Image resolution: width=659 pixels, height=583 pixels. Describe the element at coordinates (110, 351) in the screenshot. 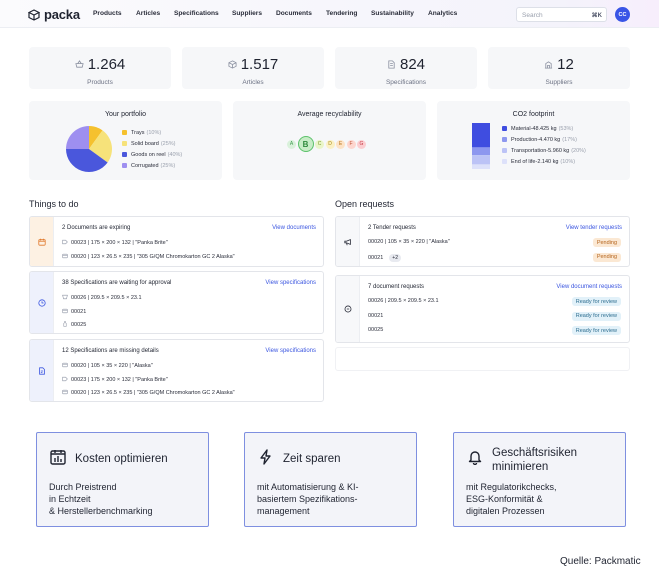

I see `todo-heading: 12 Specifications are missing details` at that location.